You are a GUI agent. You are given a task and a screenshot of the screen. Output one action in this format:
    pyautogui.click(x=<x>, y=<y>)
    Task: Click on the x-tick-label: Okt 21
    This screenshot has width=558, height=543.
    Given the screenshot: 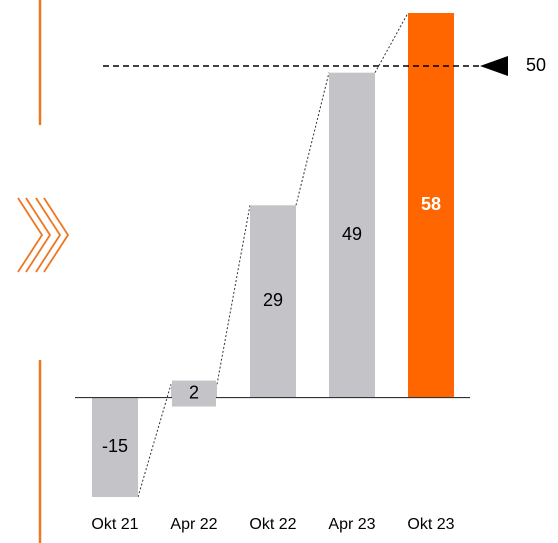 What is the action you would take?
    pyautogui.click(x=114, y=524)
    